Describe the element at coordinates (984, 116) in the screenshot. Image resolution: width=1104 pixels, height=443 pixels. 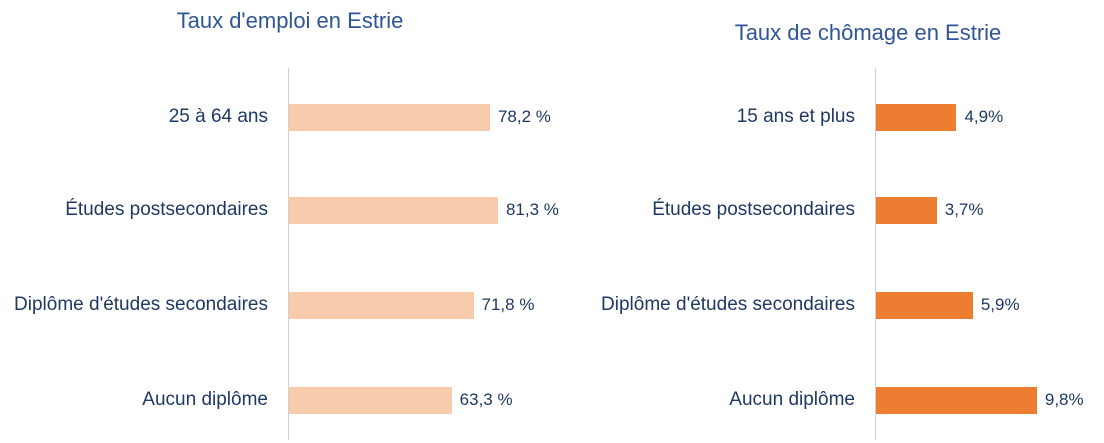
I see `value-label: 4,9%` at that location.